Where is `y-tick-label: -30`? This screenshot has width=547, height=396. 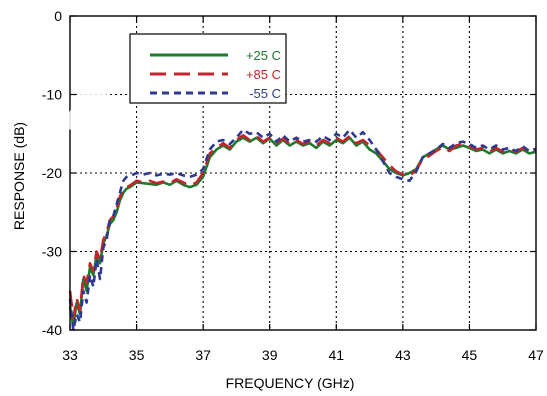 y-tick-label: -30 is located at coordinates (52, 252).